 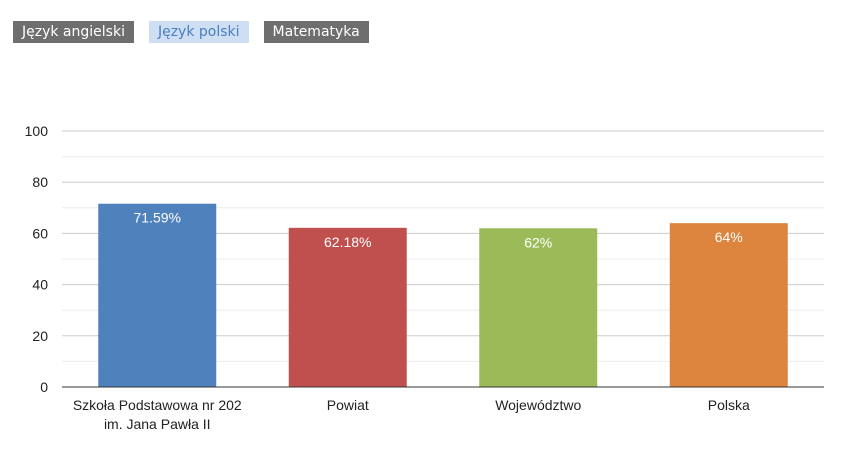 I want to click on x-category-label: Polska, so click(x=729, y=405).